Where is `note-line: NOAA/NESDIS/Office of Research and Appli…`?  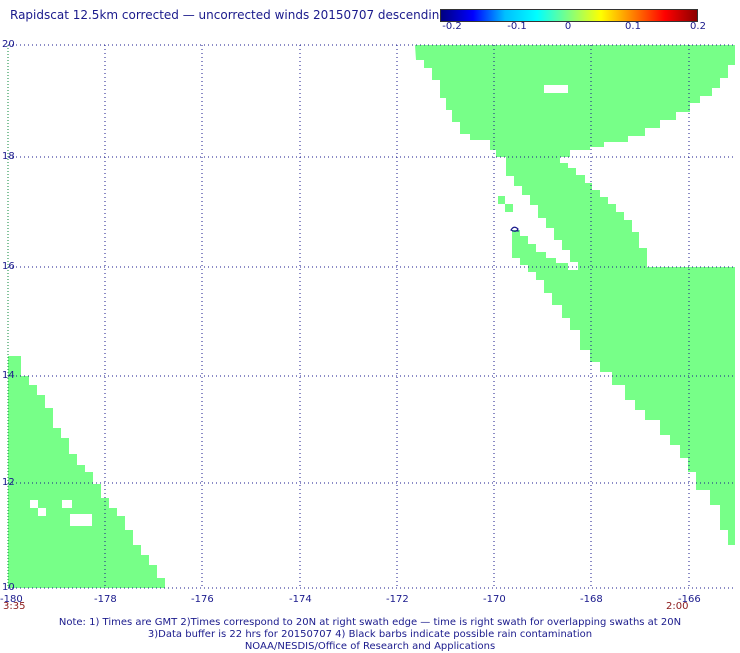 note-line: NOAA/NESDIS/Office of Research and Appli… is located at coordinates (370, 646).